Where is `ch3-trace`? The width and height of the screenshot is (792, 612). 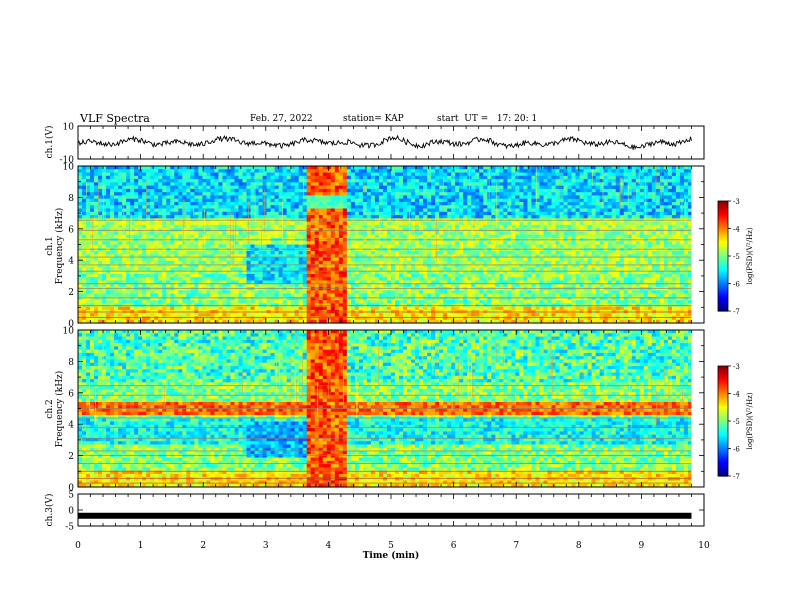 ch3-trace is located at coordinates (385, 515).